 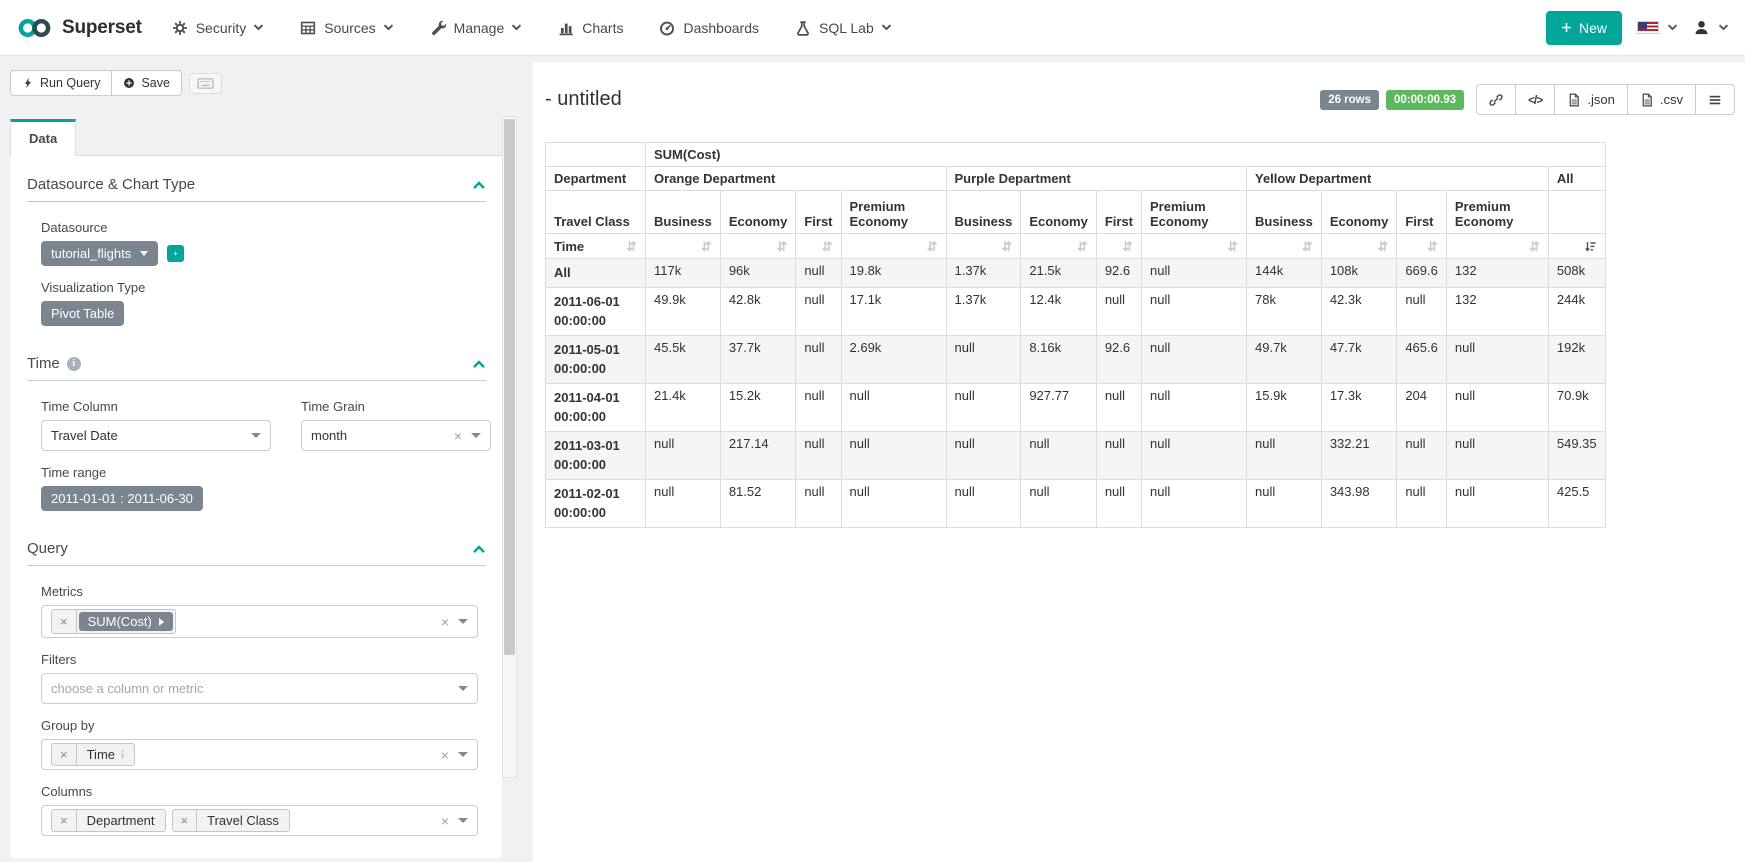 What do you see at coordinates (1723, 27) in the screenshot?
I see `user-chevron-icon` at bounding box center [1723, 27].